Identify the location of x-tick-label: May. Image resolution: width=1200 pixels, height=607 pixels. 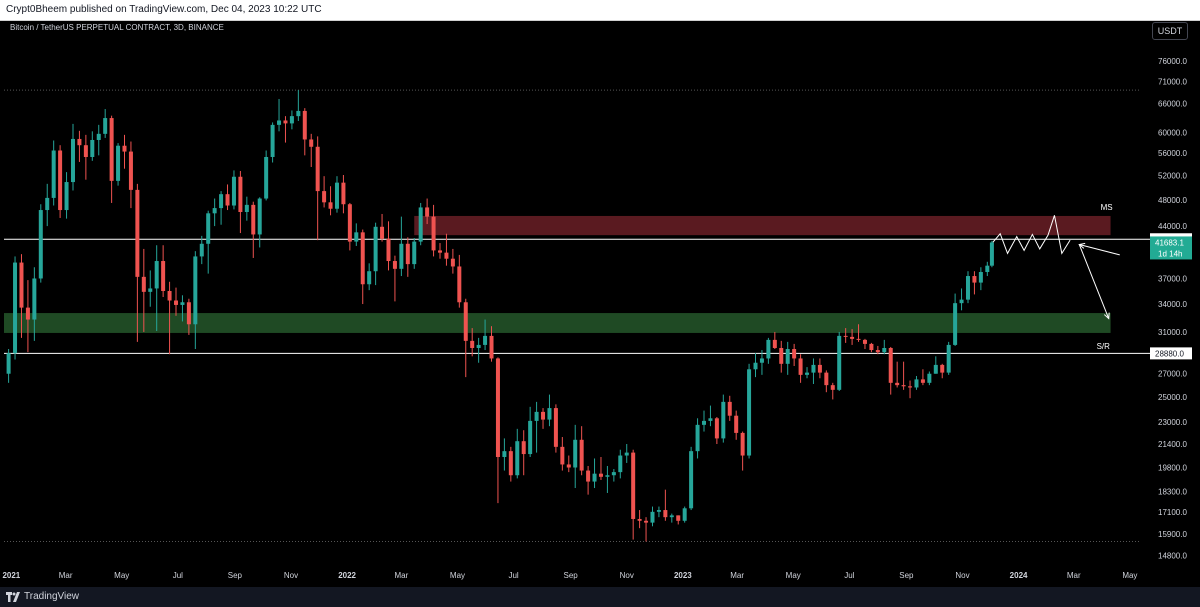
(457, 575).